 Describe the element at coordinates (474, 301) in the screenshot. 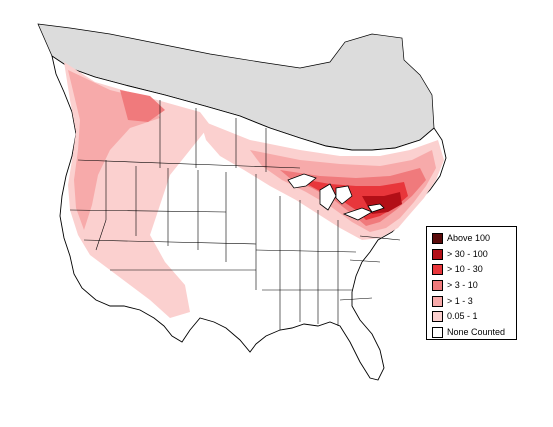

I see `legend-item-1-3: > 1 - 3` at that location.